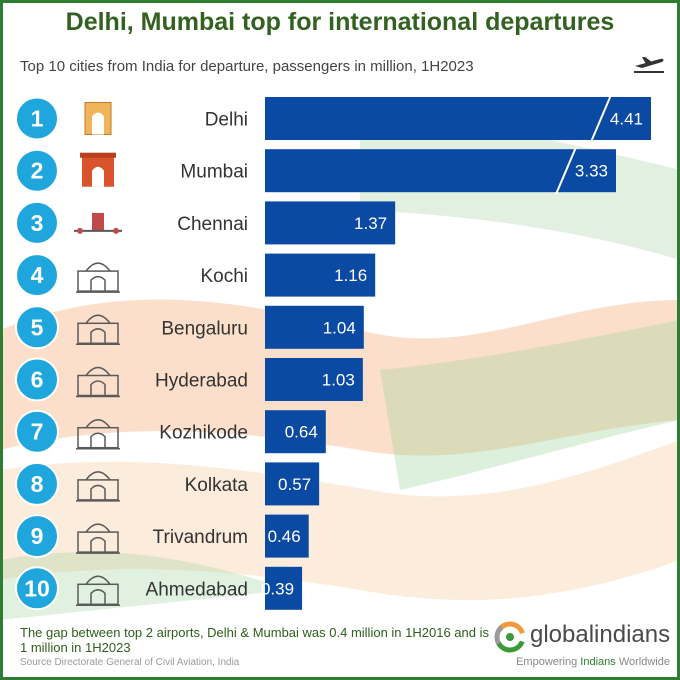  Describe the element at coordinates (548, 662) in the screenshot. I see `logo-tagline-pre: Empowering` at that location.